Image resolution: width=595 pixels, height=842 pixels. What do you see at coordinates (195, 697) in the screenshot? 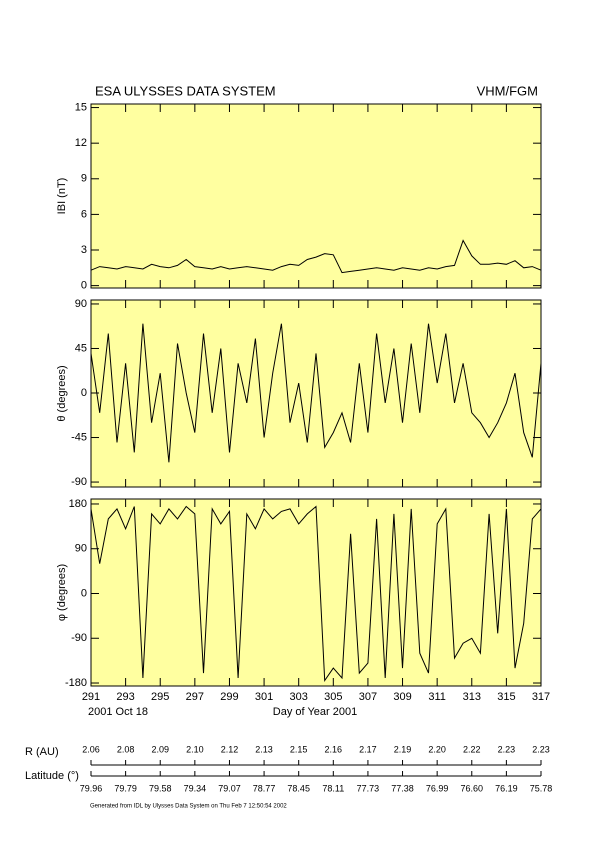
I see `x-tick-label: 297` at bounding box center [195, 697].